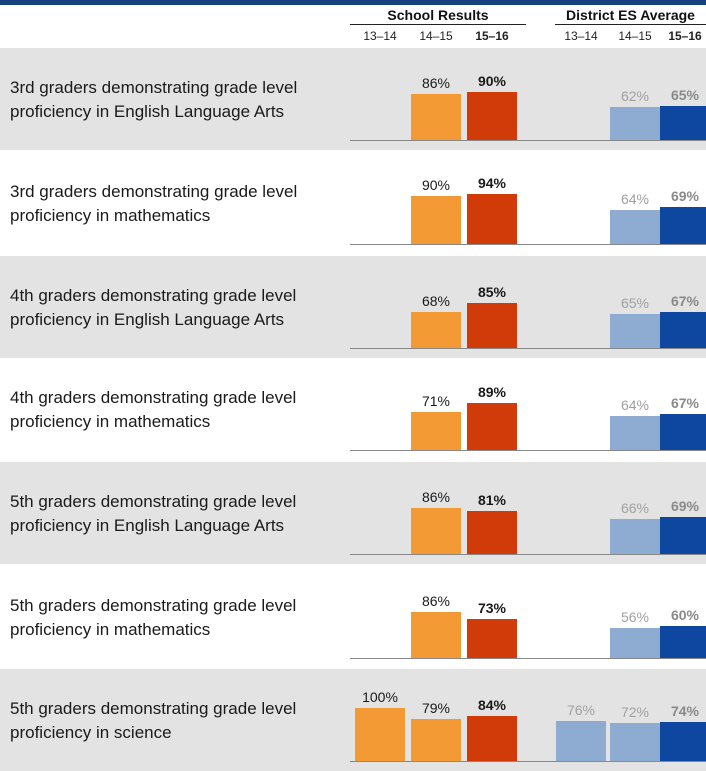 The image size is (706, 771). Describe the element at coordinates (438, 24) in the screenshot. I see `school-results-underline` at that location.